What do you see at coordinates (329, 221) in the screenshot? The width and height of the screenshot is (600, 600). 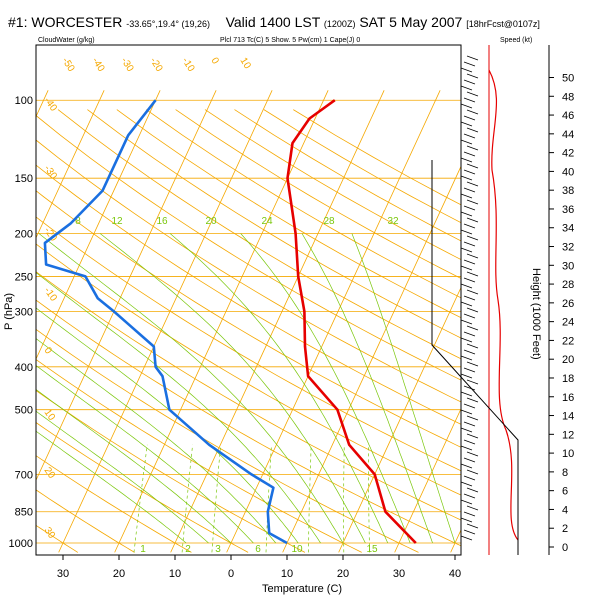 I see `moist-adiabat-label: 28` at bounding box center [329, 221].